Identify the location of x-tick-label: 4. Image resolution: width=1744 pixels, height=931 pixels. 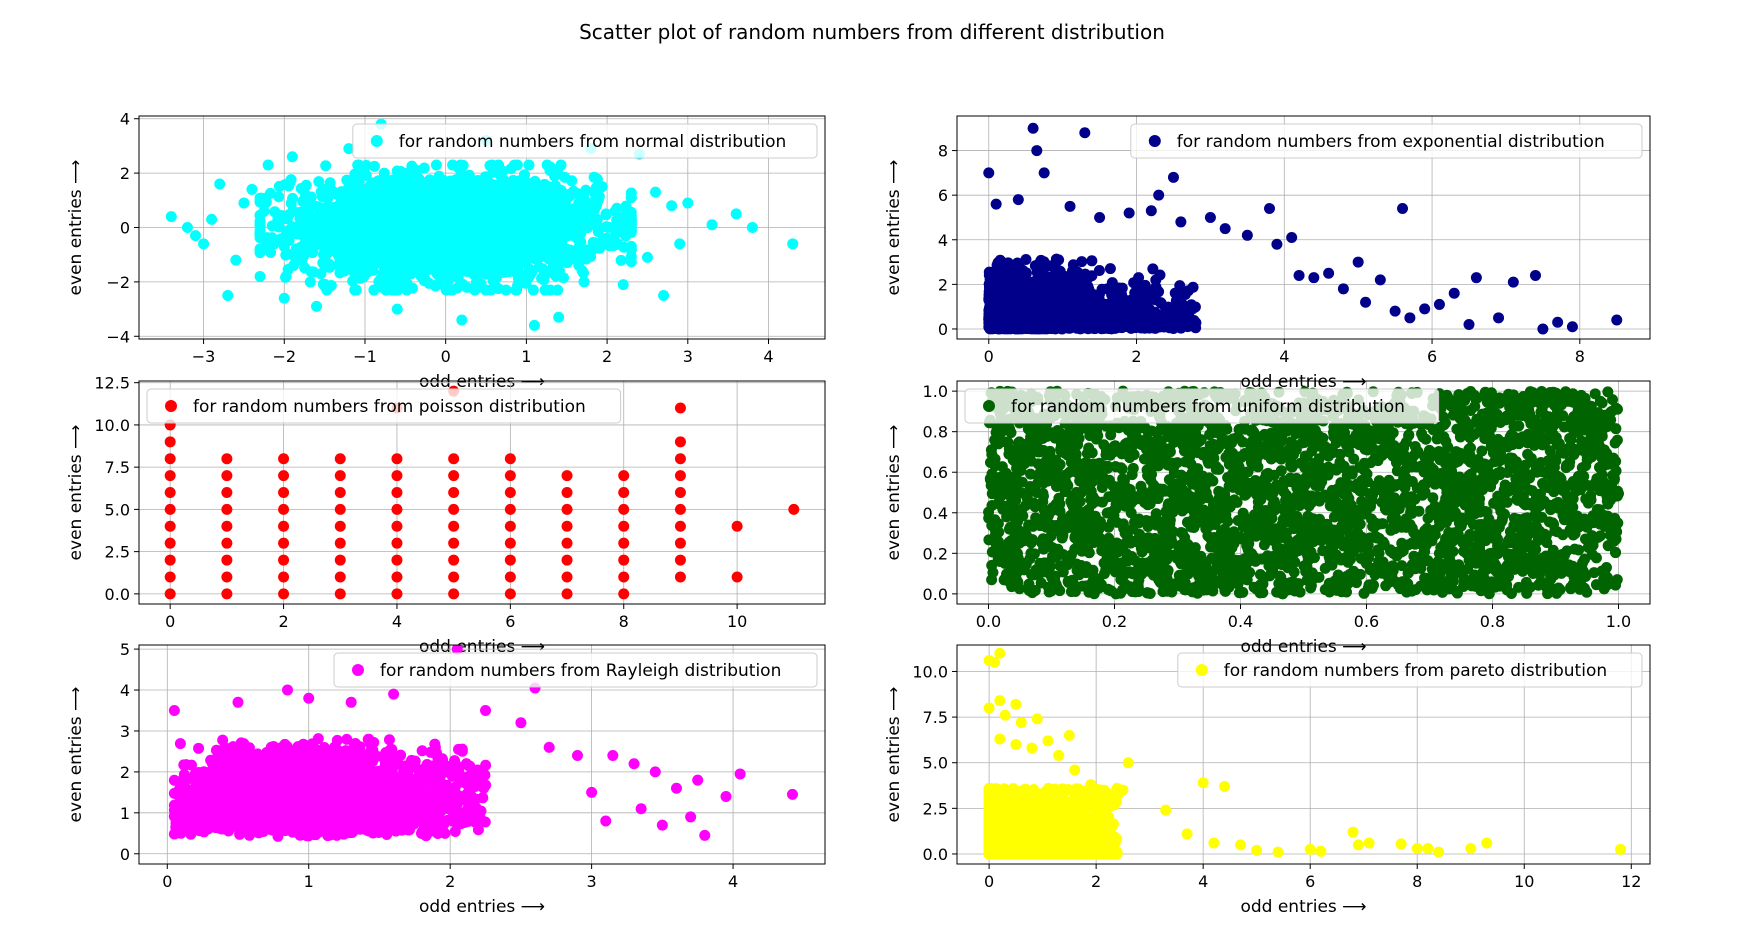
(768, 356).